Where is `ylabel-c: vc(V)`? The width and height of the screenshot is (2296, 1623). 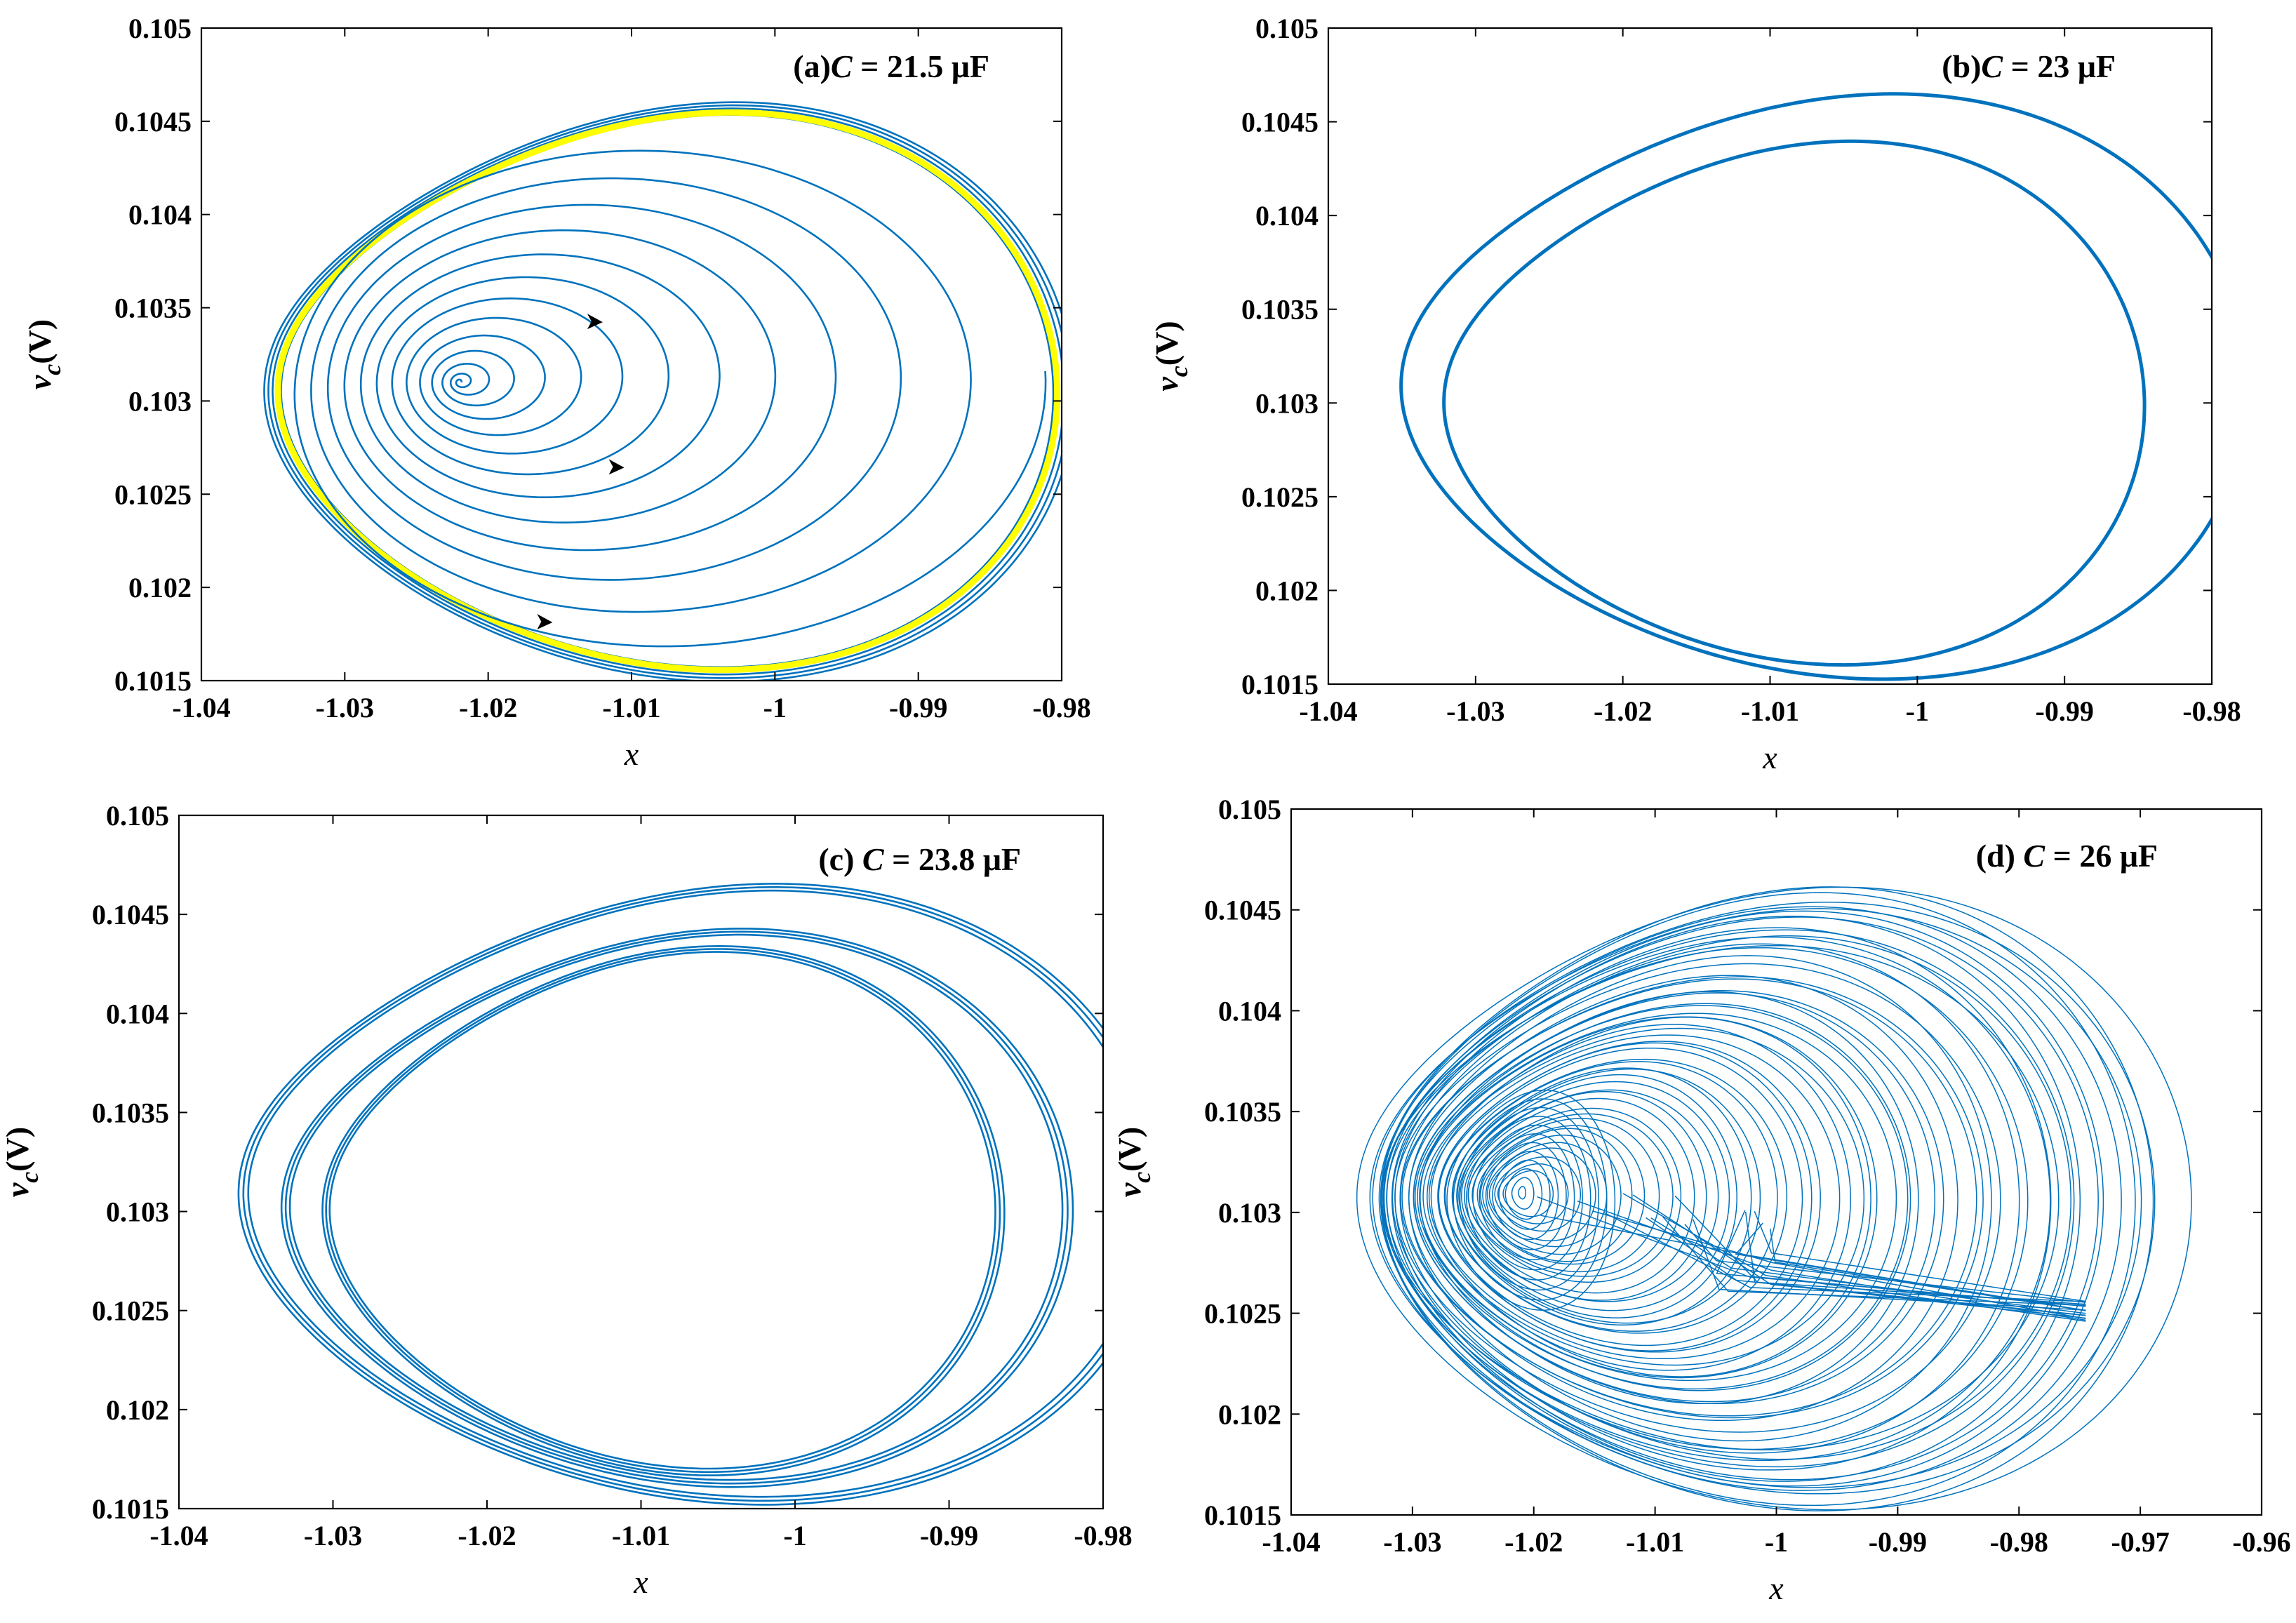
ylabel-c: vc(V) is located at coordinates (22, 1162).